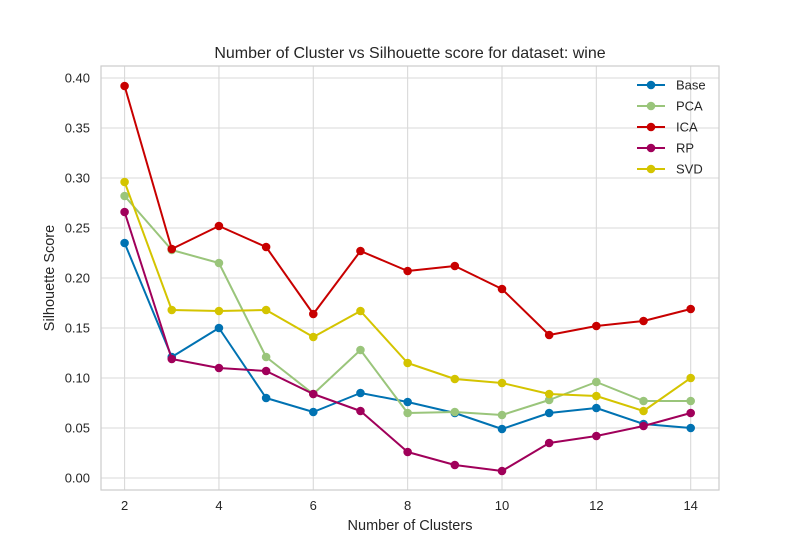 The width and height of the screenshot is (800, 555). What do you see at coordinates (690, 505) in the screenshot?
I see `x-tick-label: 14` at bounding box center [690, 505].